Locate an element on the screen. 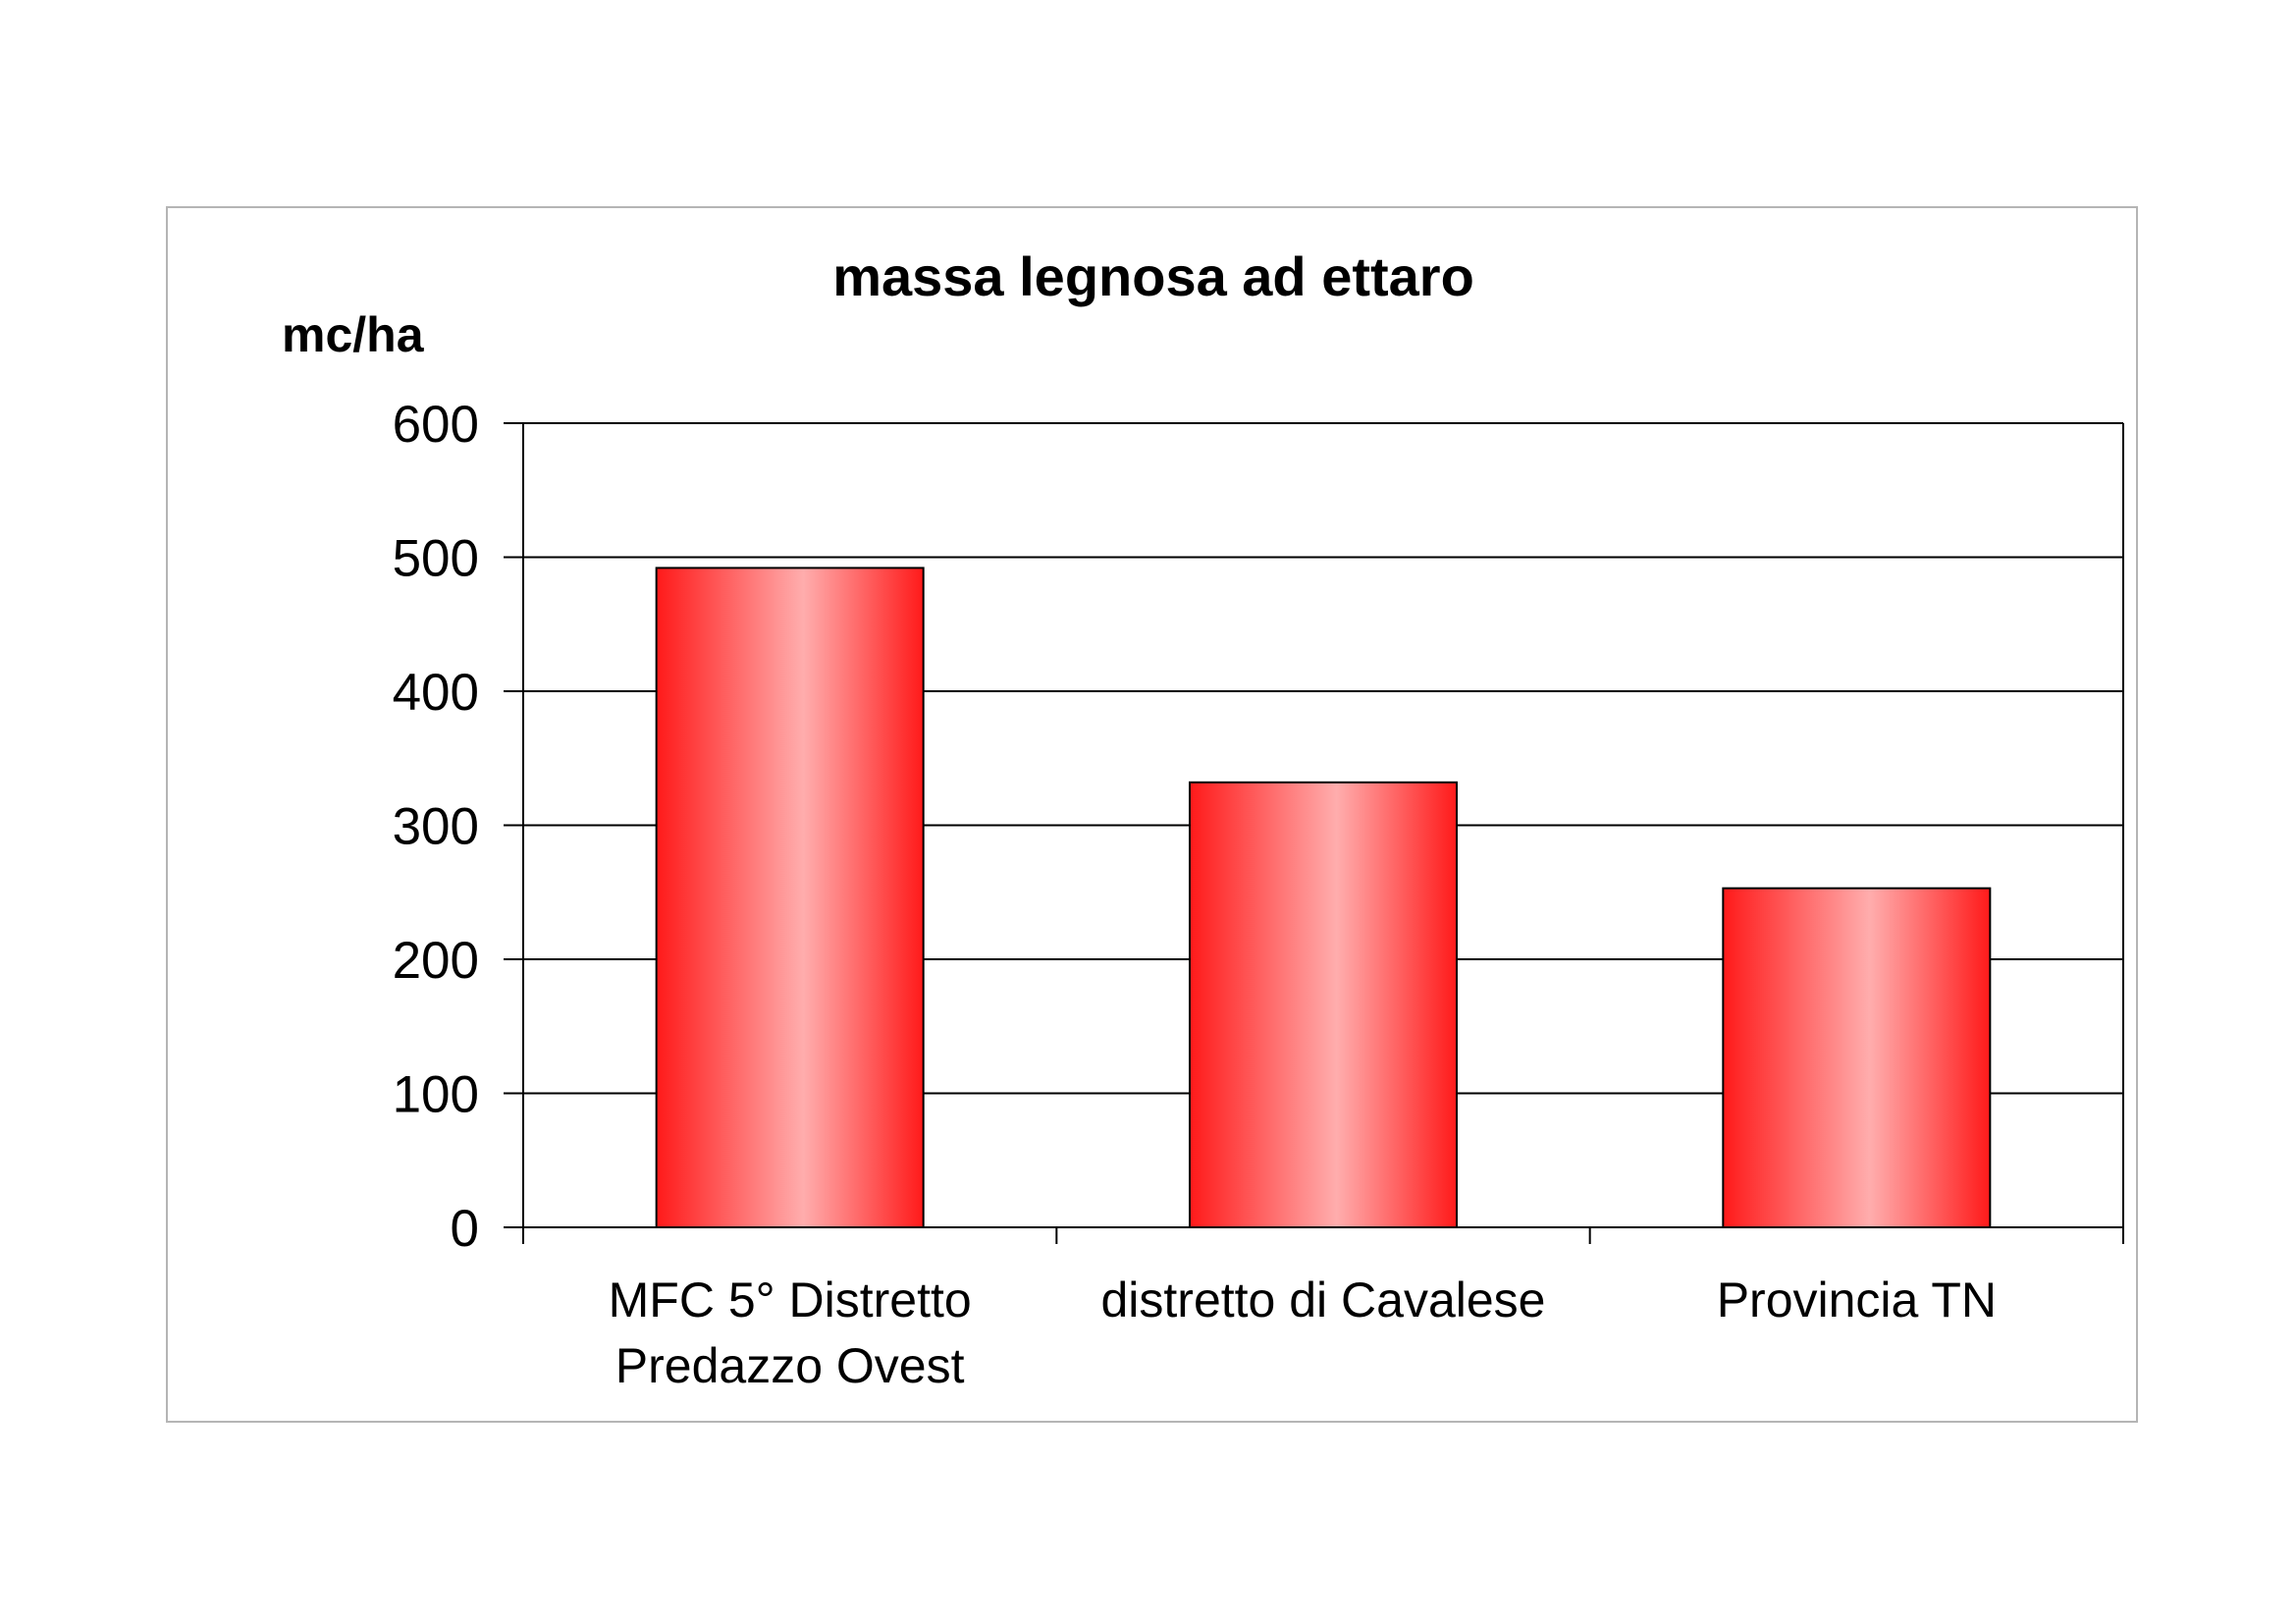 The height and width of the screenshot is (1624, 2296). category-label-line: distretto di Cavalese is located at coordinates (1323, 1299).